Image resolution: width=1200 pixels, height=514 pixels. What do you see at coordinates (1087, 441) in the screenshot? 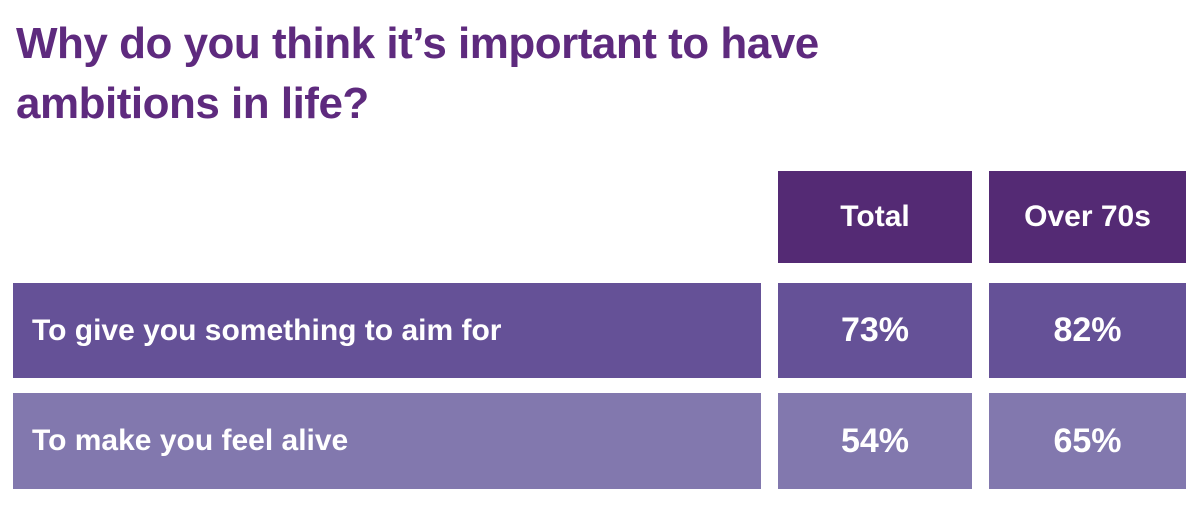
I see `value-feel-alive-over-70s: 65%` at bounding box center [1087, 441].